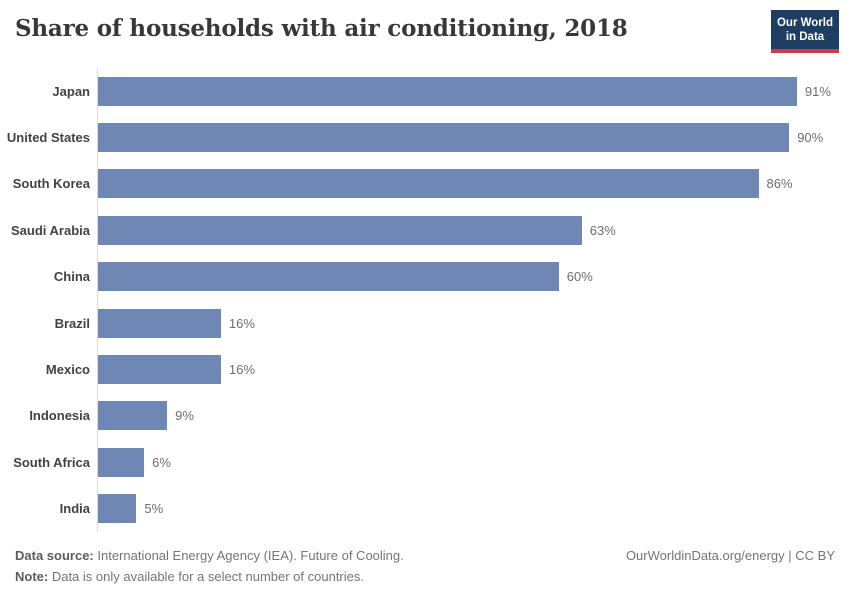 This screenshot has height=600, width=850. I want to click on bar-row: India 5%, so click(425, 509).